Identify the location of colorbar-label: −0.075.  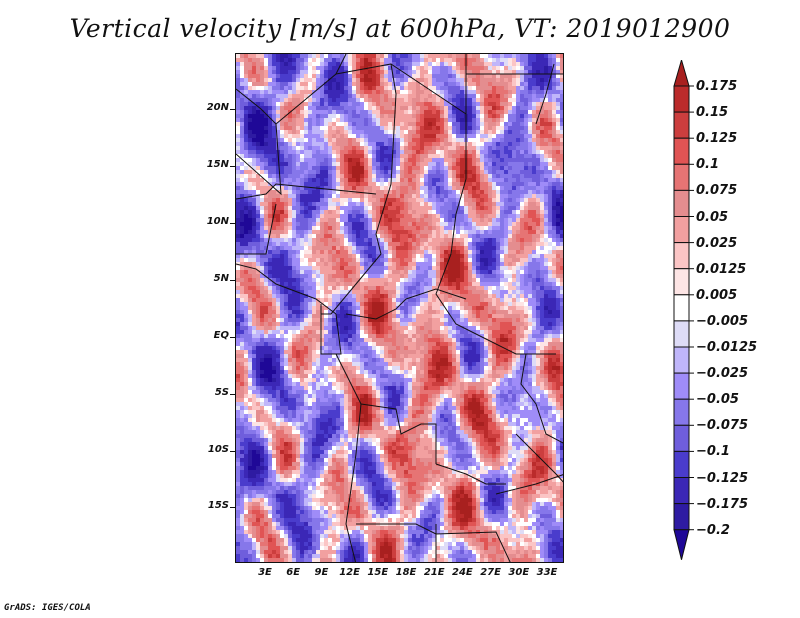
(722, 426).